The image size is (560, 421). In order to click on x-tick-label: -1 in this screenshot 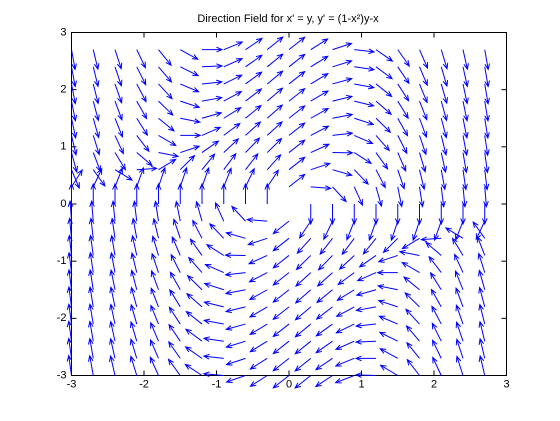, I will do `click(217, 384)`.